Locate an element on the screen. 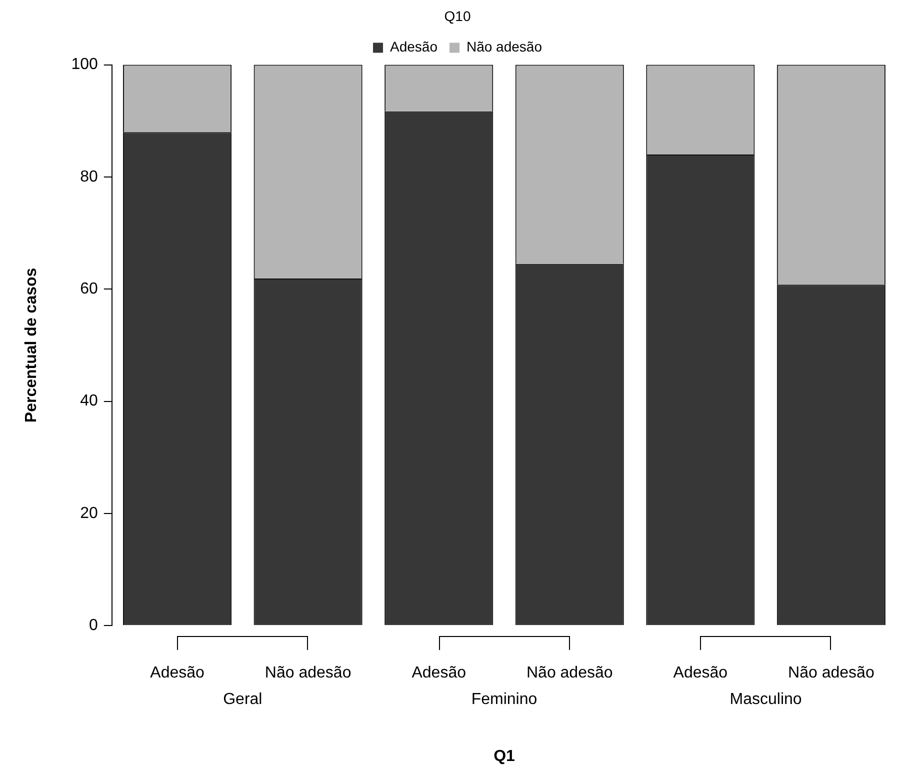  y-tick-label: 0 is located at coordinates (93, 625).